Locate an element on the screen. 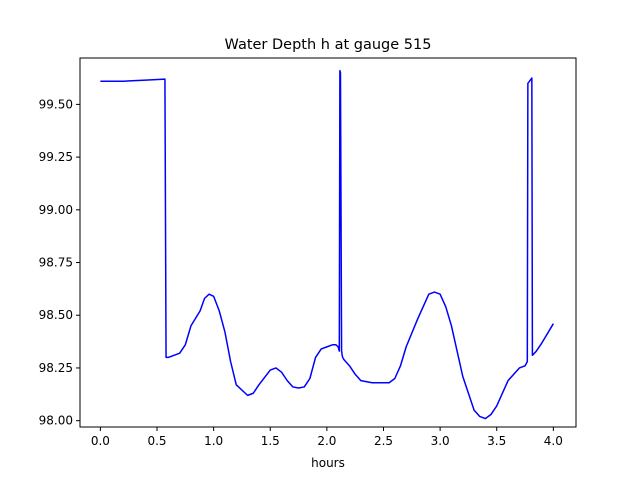  y-tick-label: 98.25 is located at coordinates (56, 368).